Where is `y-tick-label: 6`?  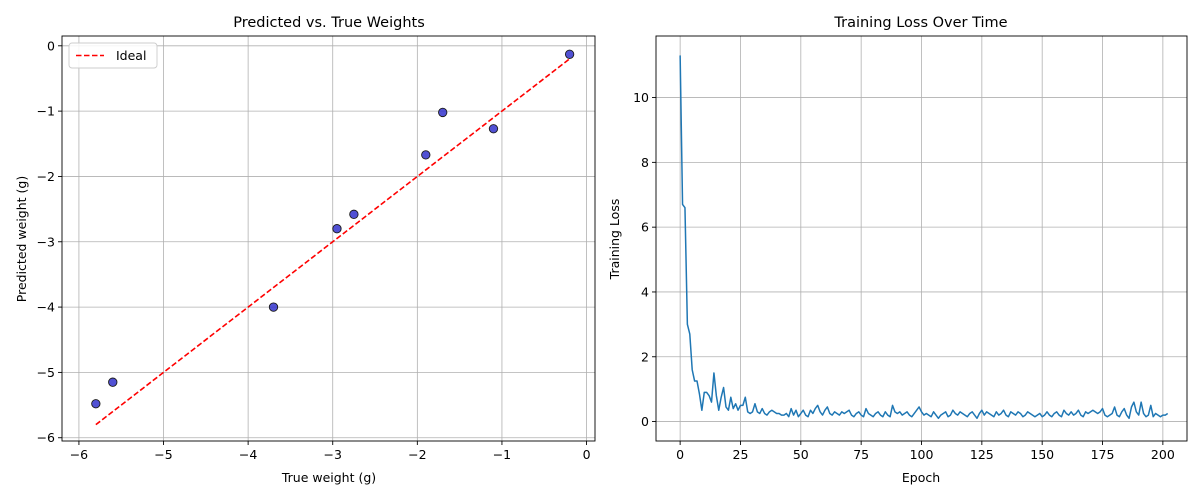
y-tick-label: 6 is located at coordinates (645, 227).